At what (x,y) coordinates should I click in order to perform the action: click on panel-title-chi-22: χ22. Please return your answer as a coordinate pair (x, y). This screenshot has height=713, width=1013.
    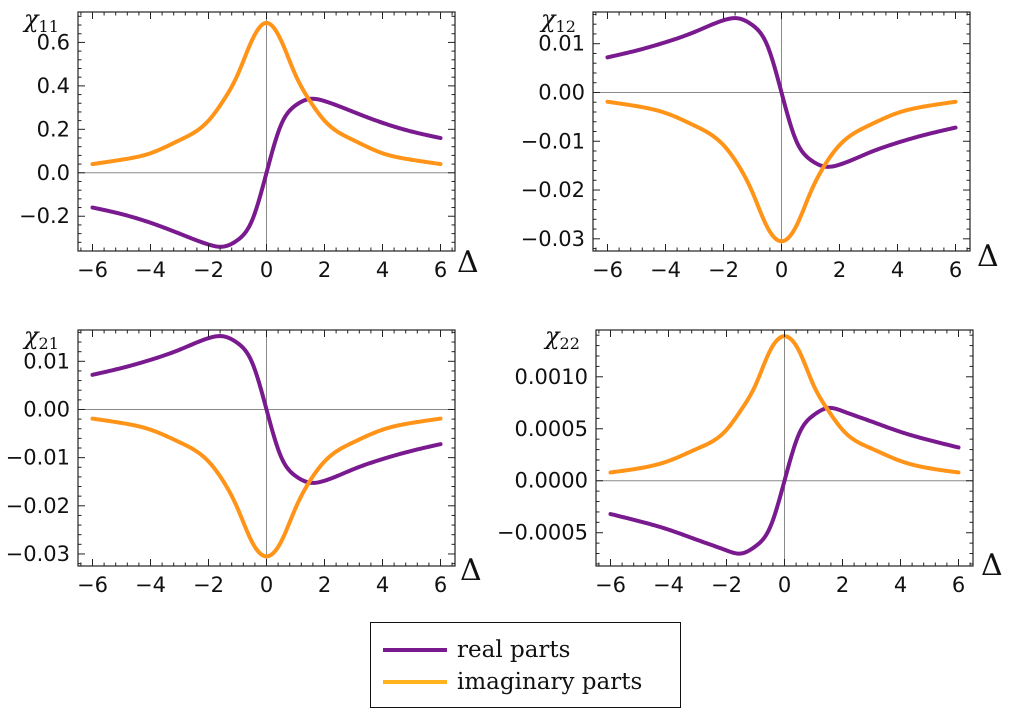
    Looking at the image, I should click on (561, 337).